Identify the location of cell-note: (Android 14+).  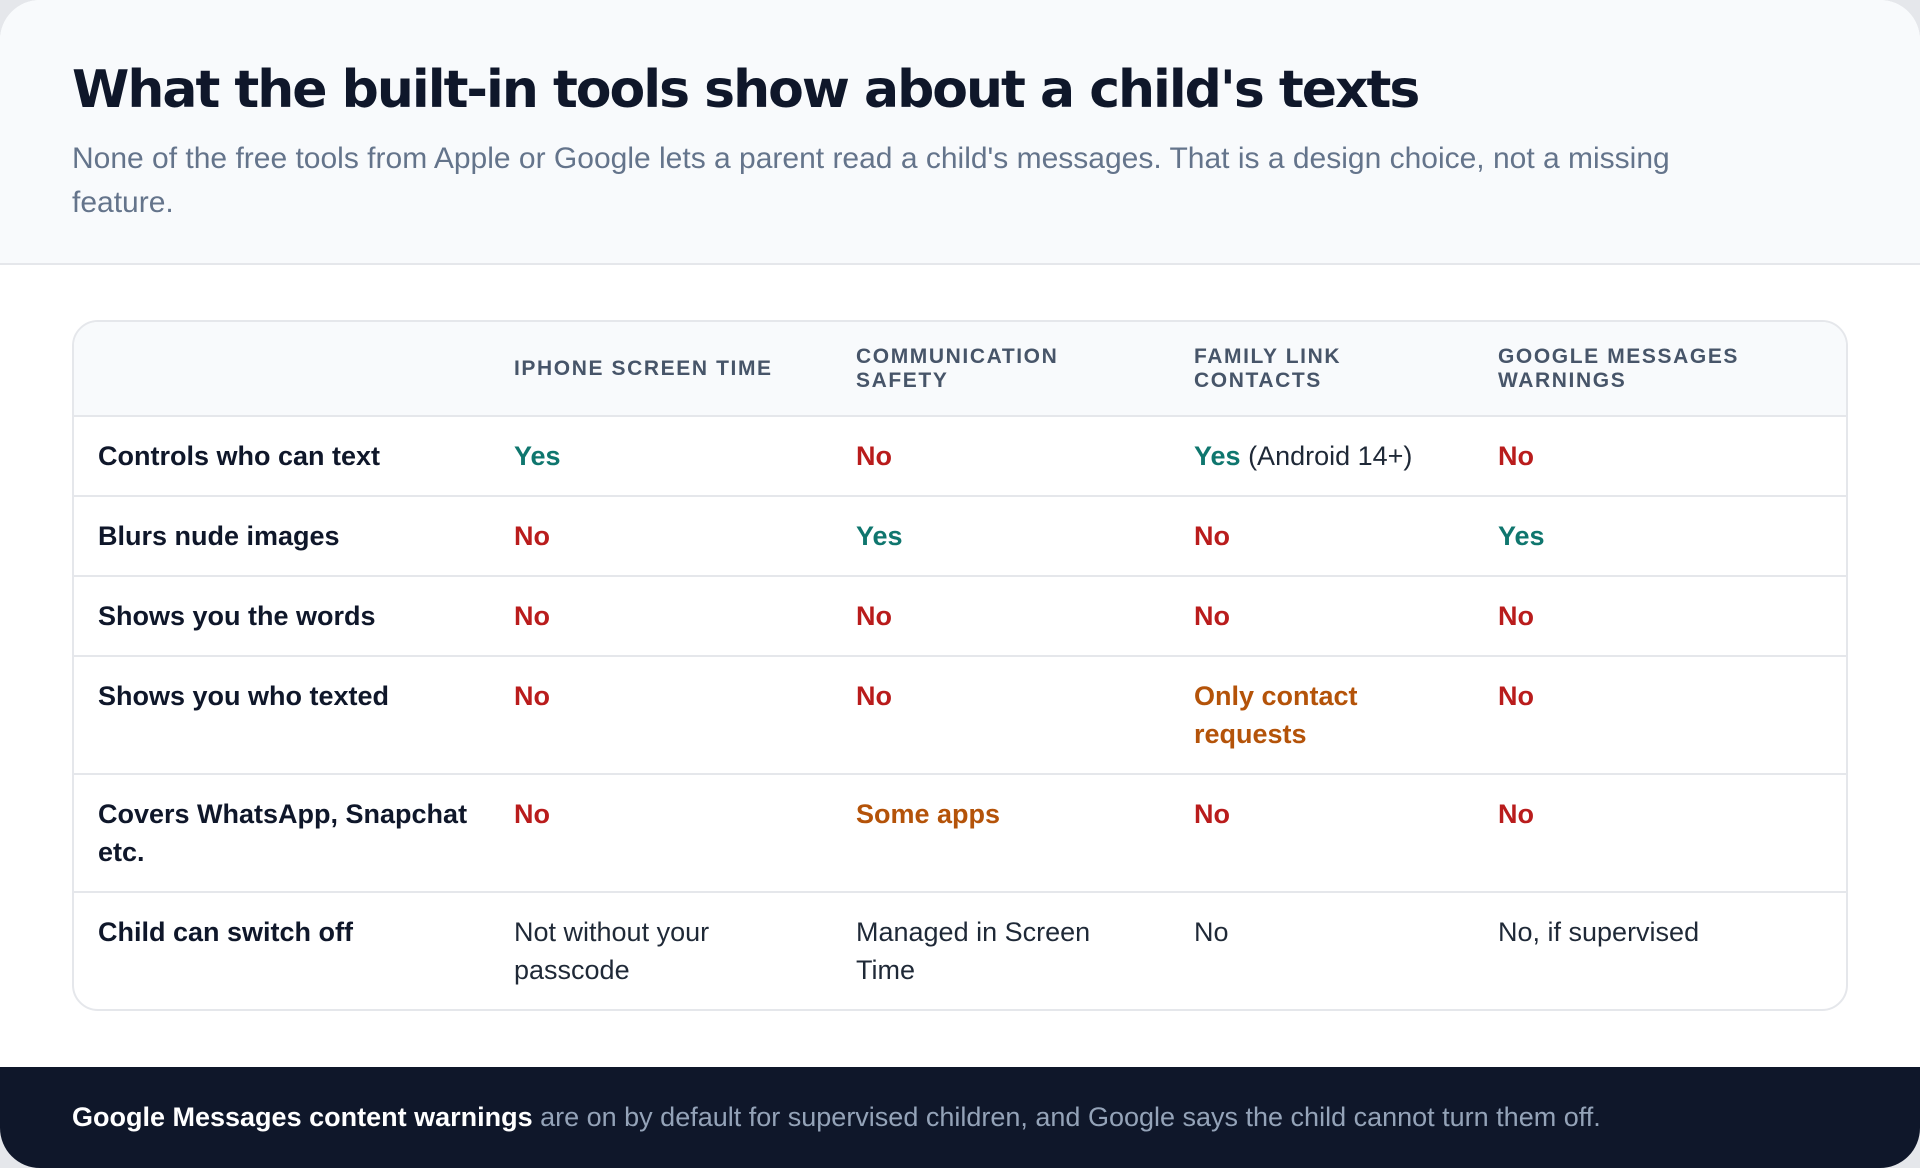
(1326, 456).